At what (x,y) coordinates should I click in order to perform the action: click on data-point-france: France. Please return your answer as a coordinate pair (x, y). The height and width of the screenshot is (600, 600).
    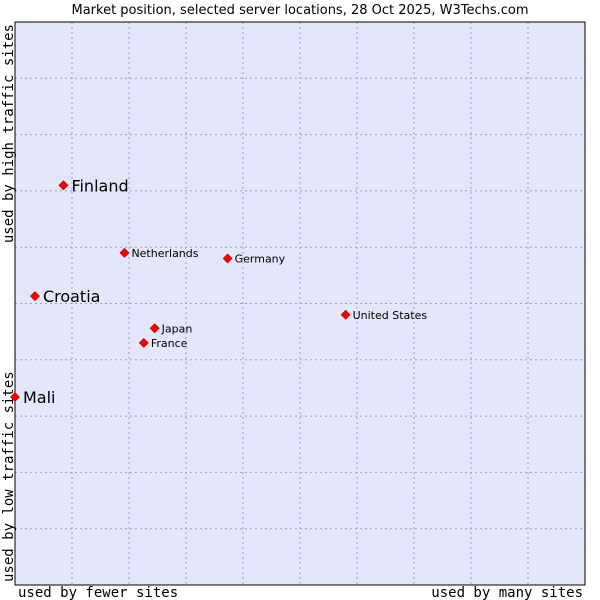
    Looking at the image, I should click on (163, 343).